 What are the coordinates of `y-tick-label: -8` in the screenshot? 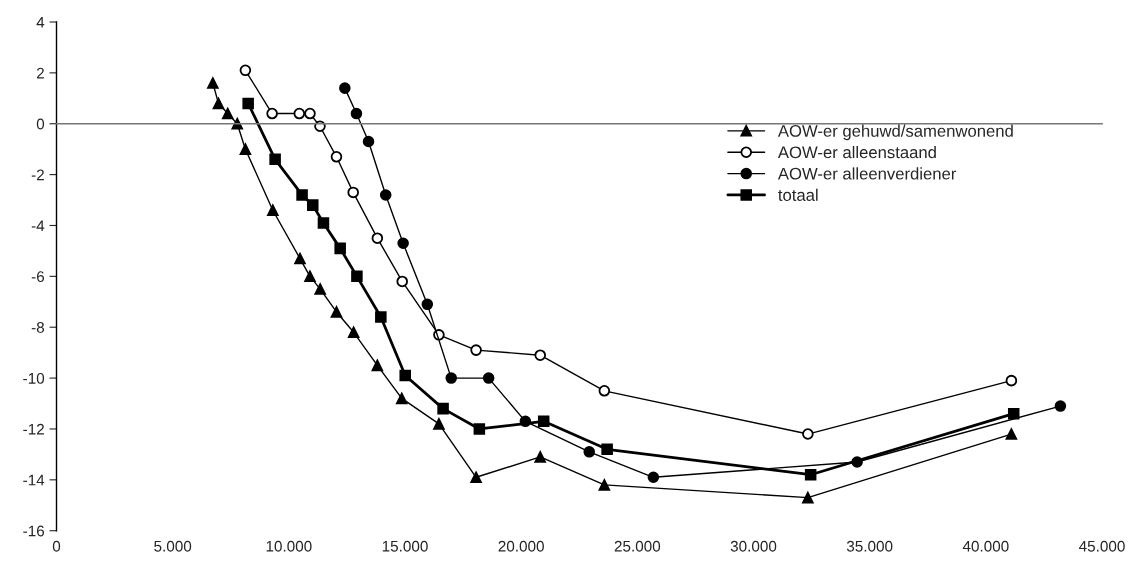 It's located at (38, 327).